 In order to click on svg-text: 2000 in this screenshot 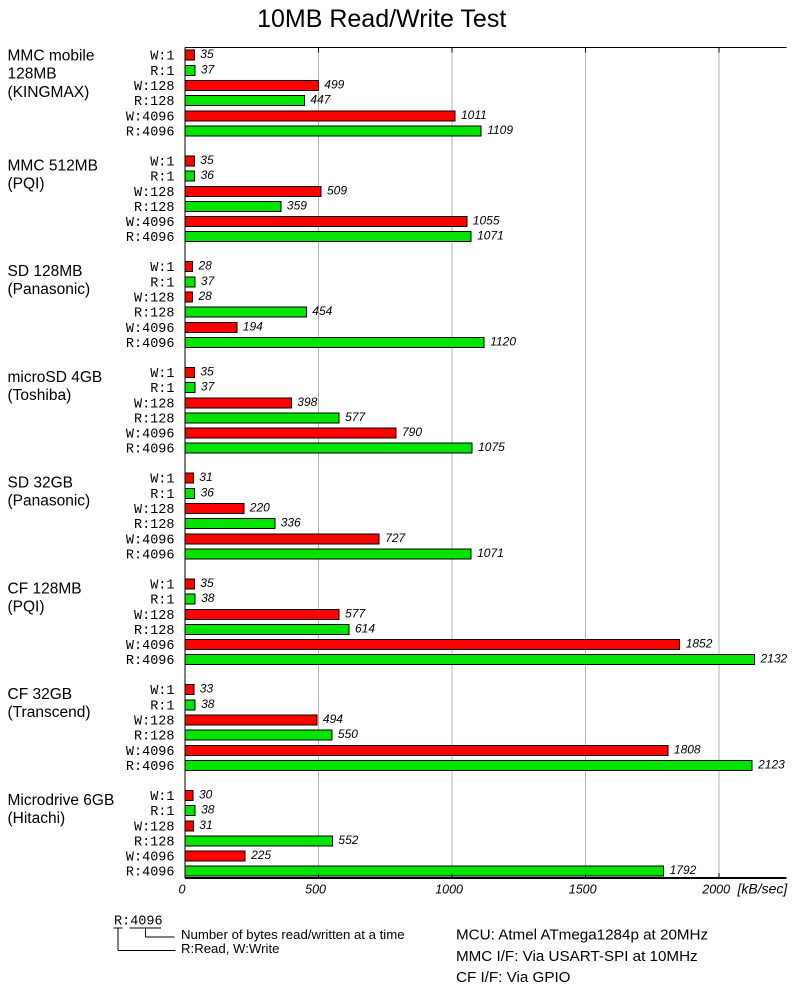, I will do `click(715, 889)`.